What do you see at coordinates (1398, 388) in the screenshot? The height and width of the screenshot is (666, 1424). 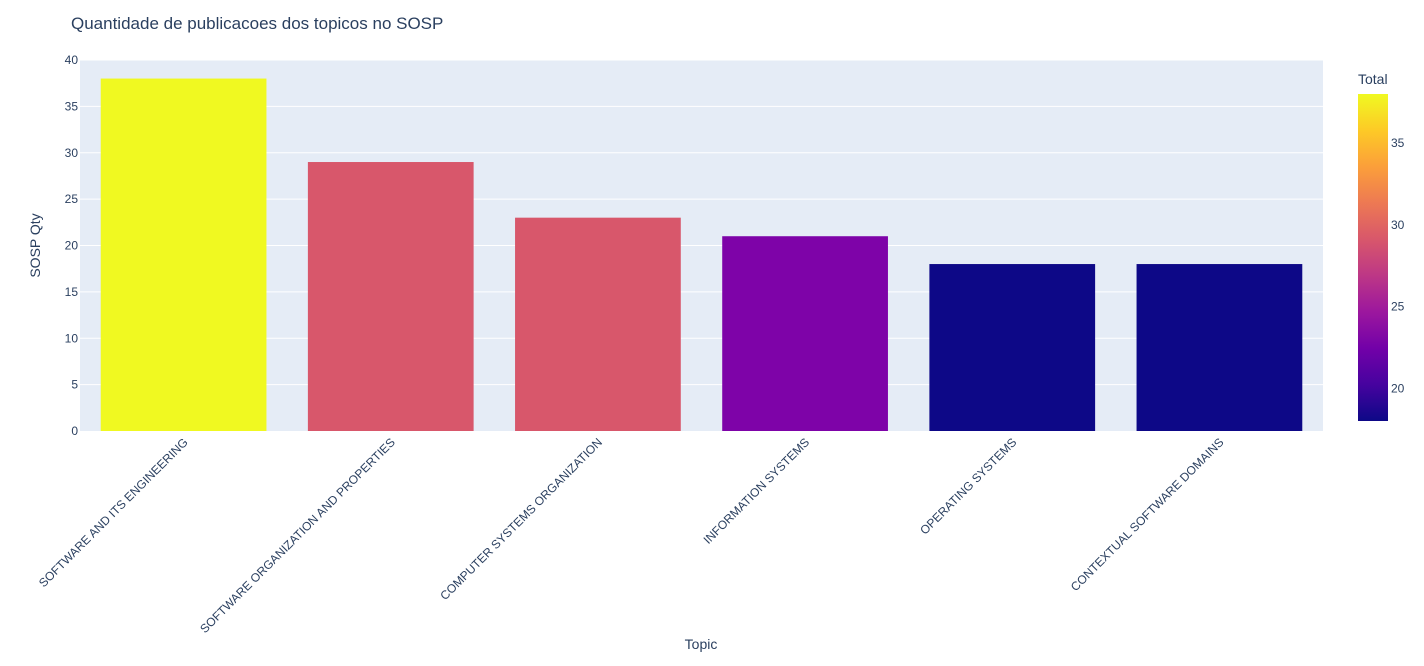 I see `colorbar-tick-label: 20` at bounding box center [1398, 388].